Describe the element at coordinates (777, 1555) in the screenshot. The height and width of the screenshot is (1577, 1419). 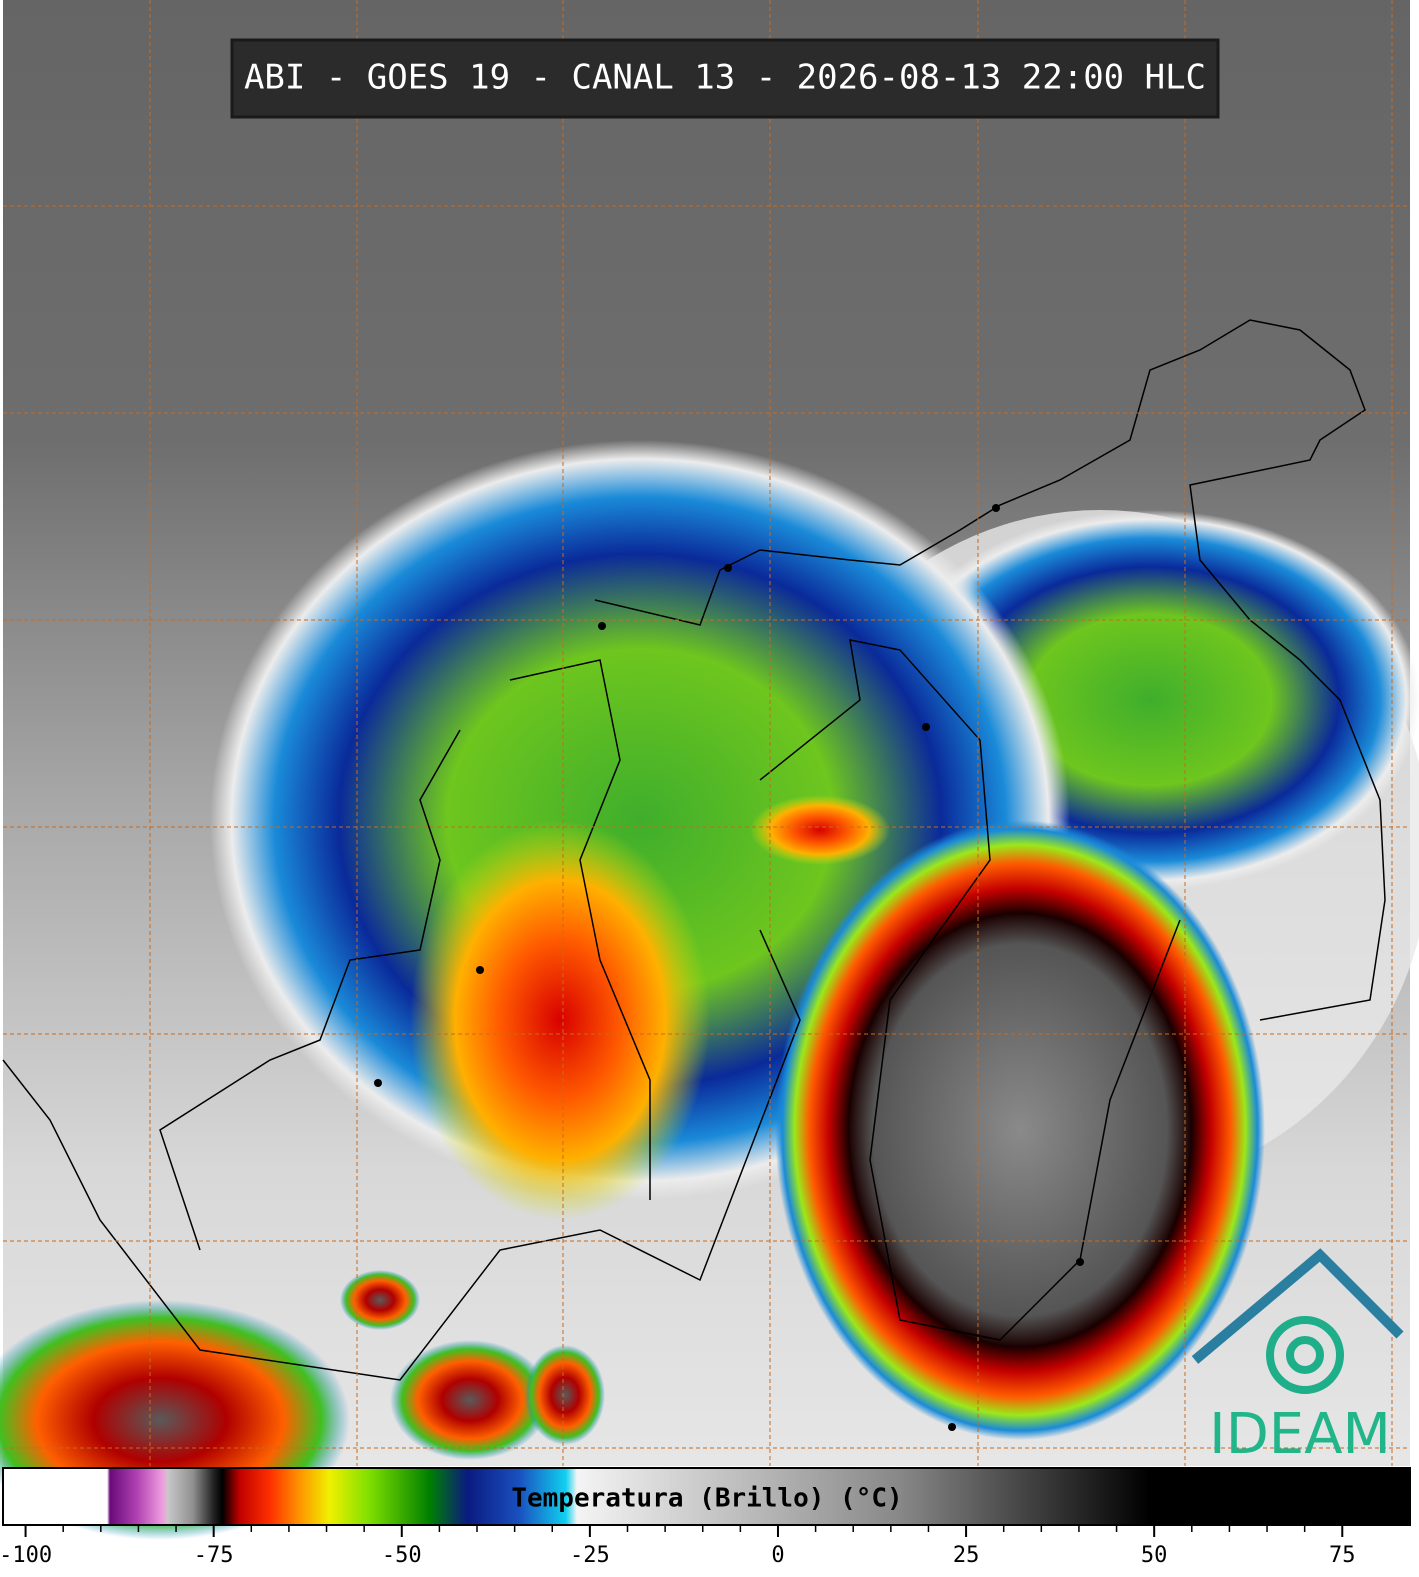
I see `tick-label: 0` at that location.